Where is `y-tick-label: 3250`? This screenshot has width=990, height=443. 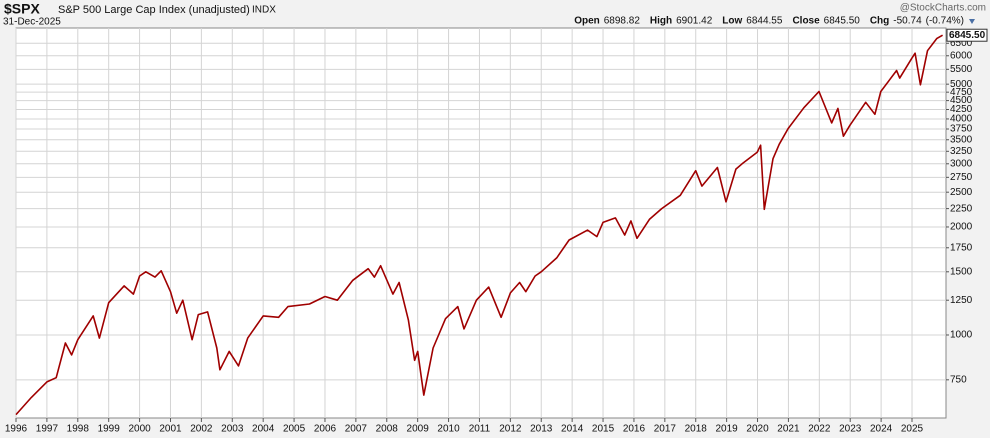
y-tick-label: 3250 is located at coordinates (961, 151).